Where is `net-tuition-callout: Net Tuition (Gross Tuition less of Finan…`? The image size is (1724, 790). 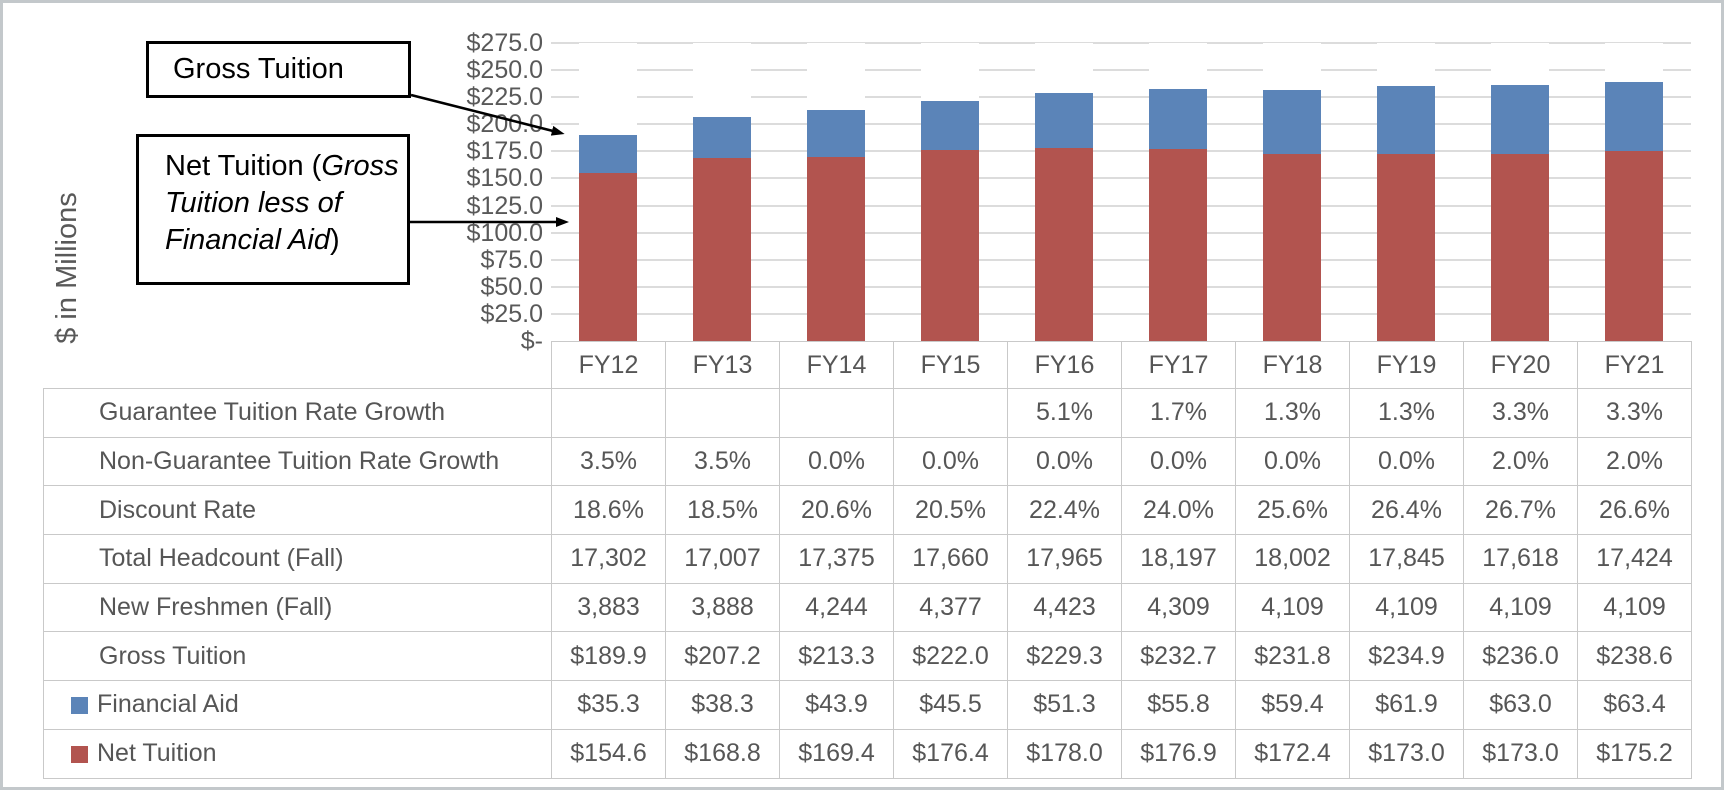
net-tuition-callout: Net Tuition (Gross Tuition less of Finan… is located at coordinates (273, 209).